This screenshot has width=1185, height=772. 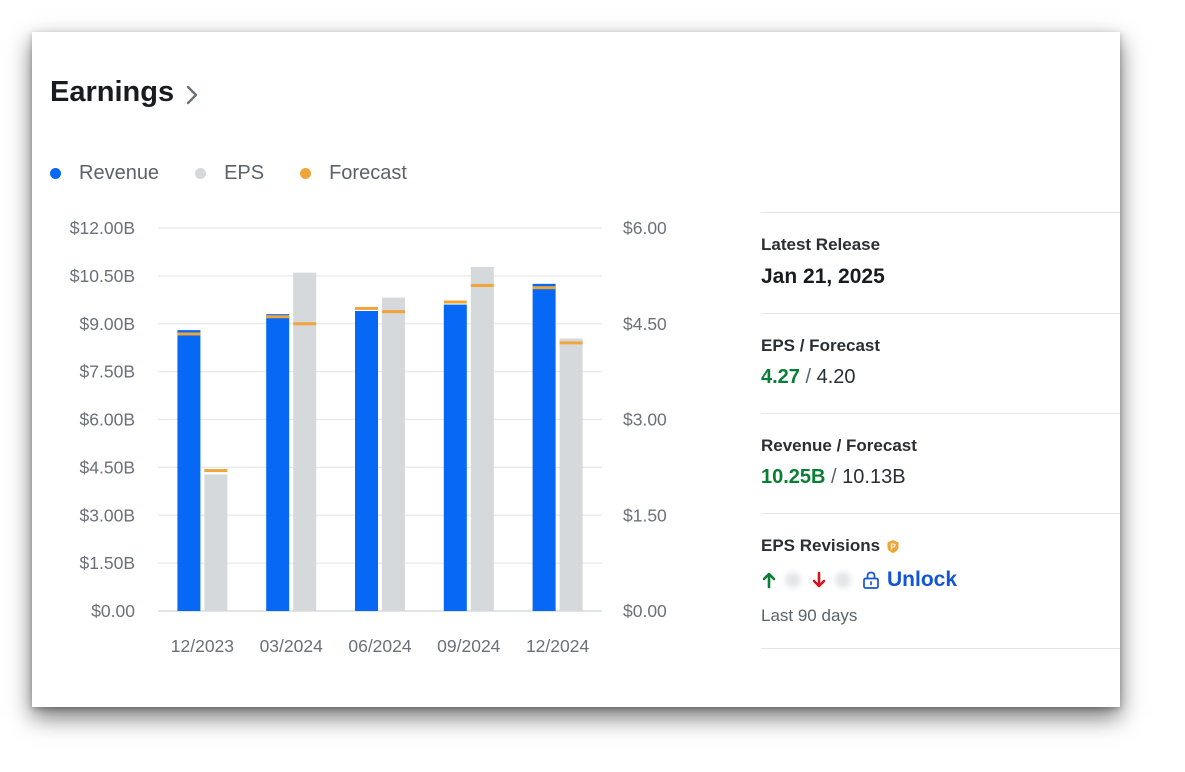 I want to click on revenue-forecast-label: Revenue / Forecast, so click(x=839, y=445).